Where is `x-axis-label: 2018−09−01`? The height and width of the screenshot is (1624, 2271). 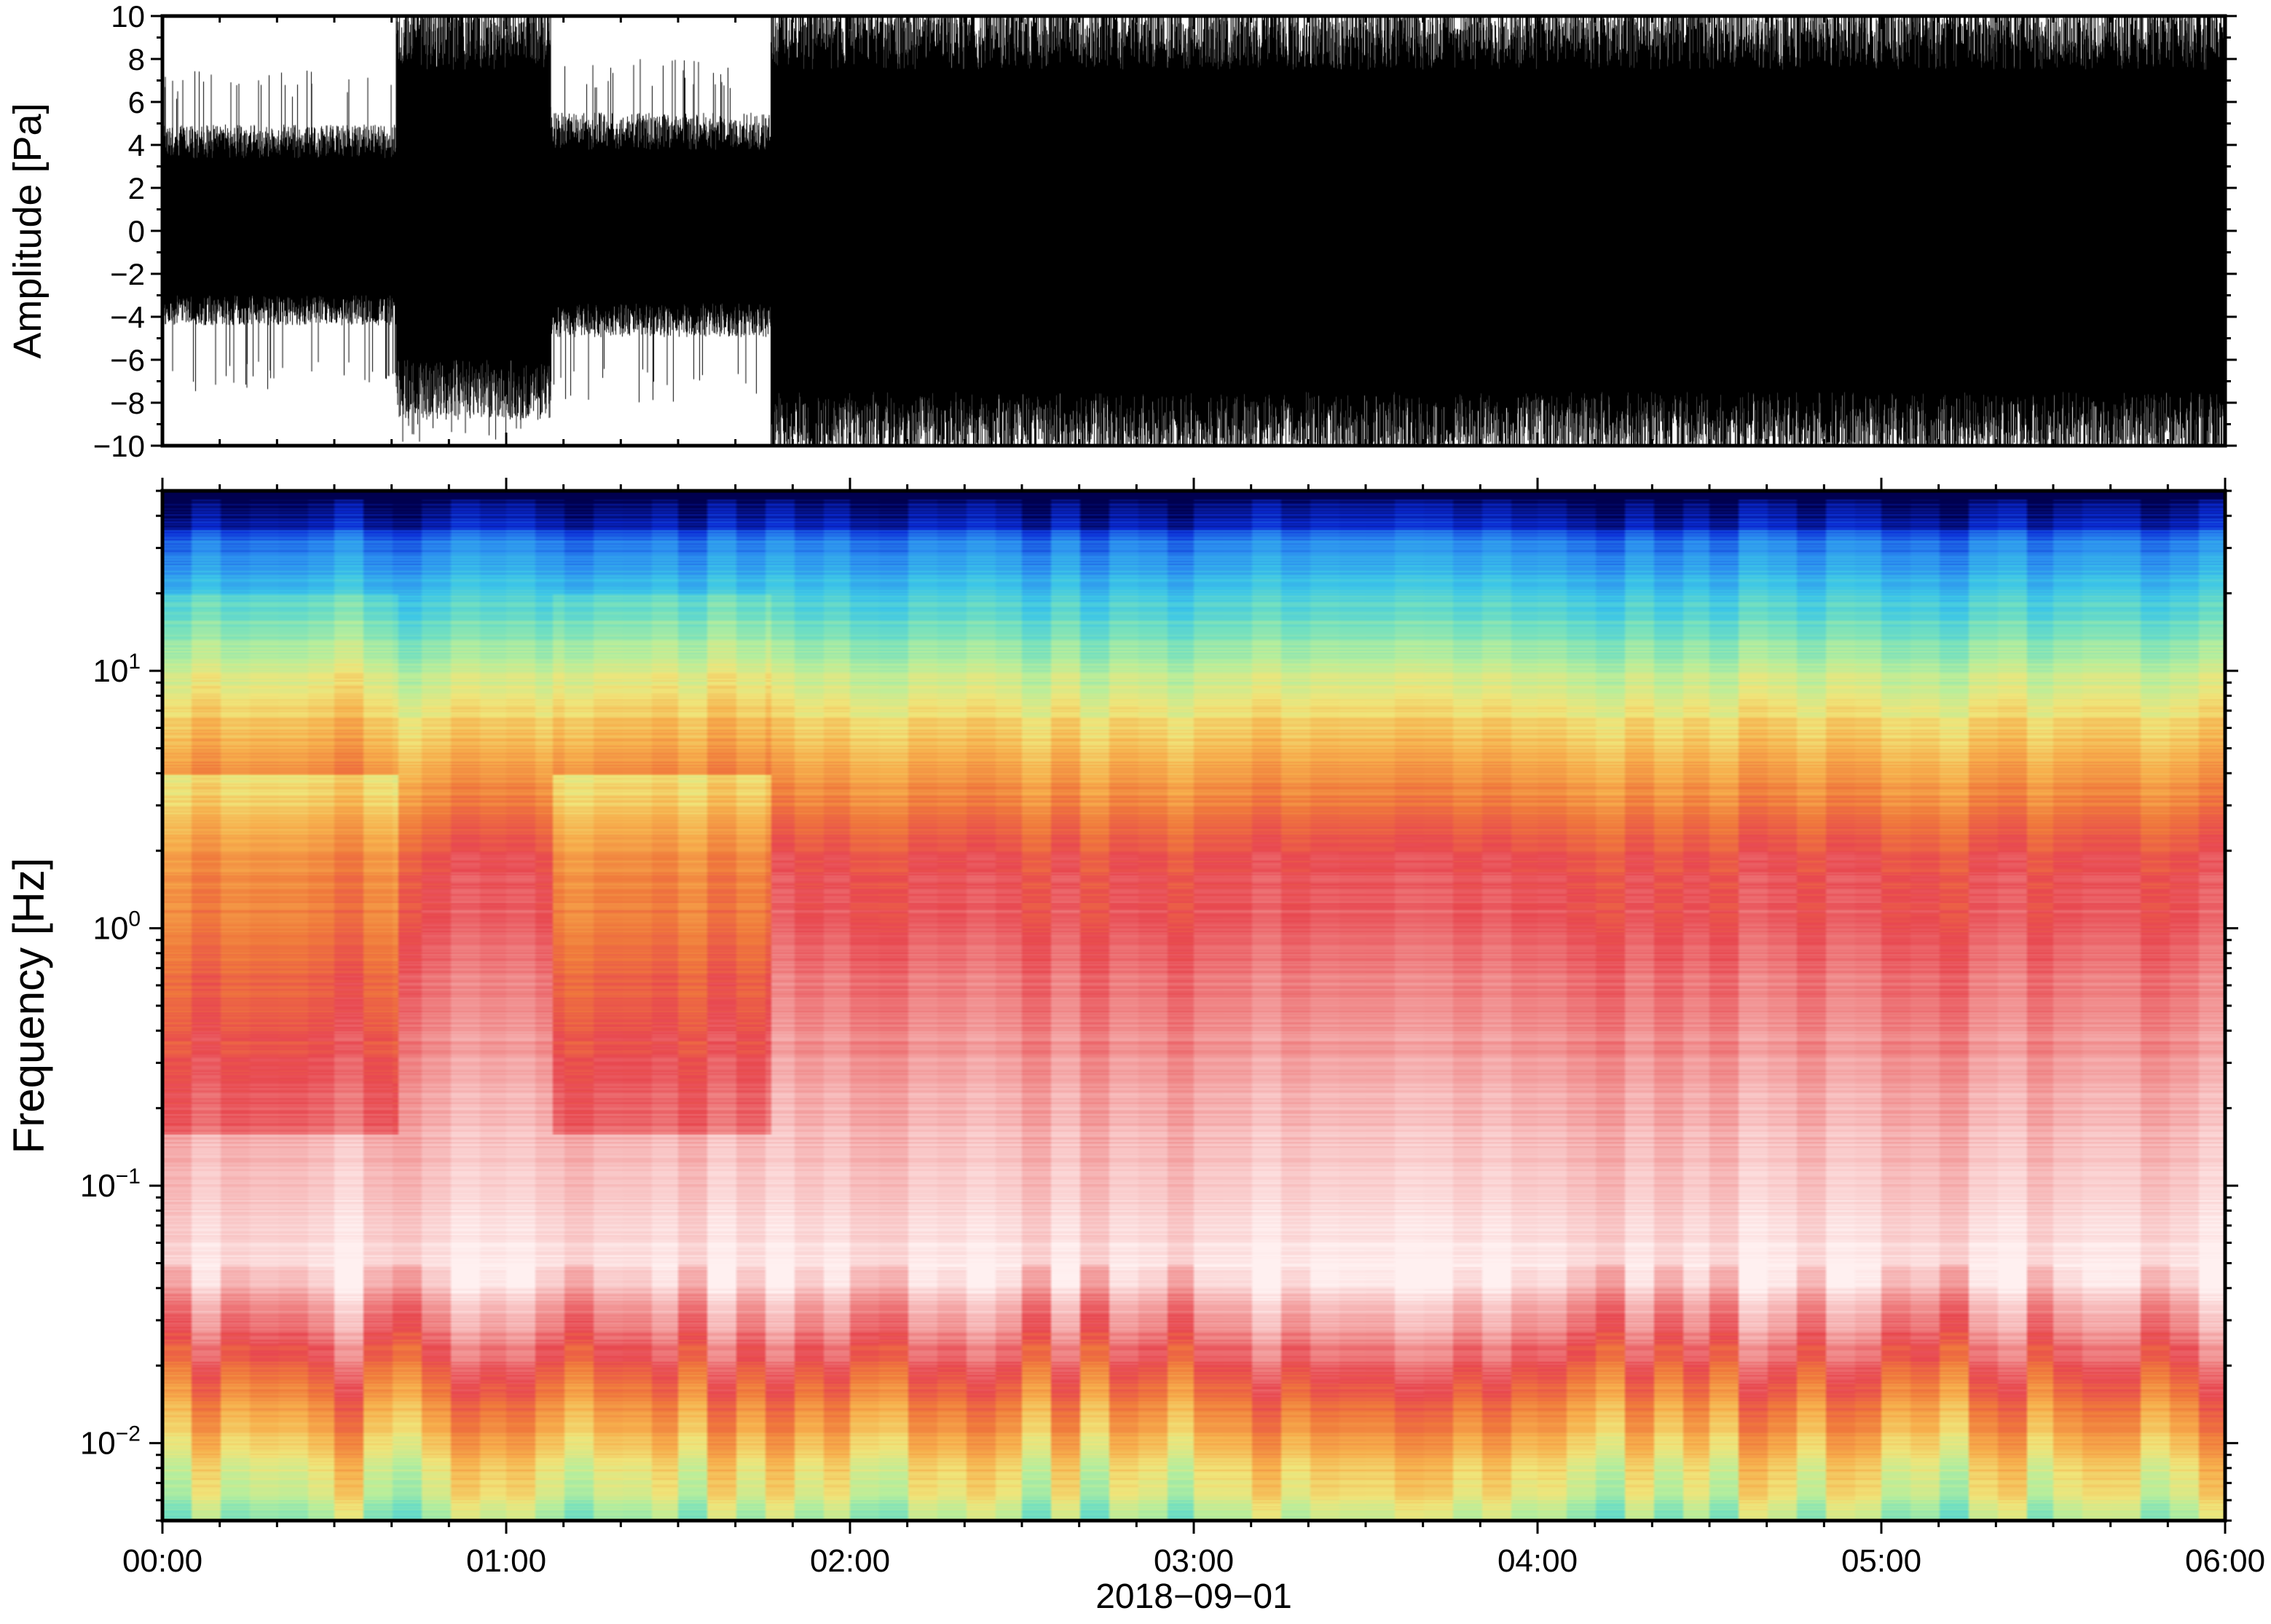 x-axis-label: 2018−09−01 is located at coordinates (1193, 1596).